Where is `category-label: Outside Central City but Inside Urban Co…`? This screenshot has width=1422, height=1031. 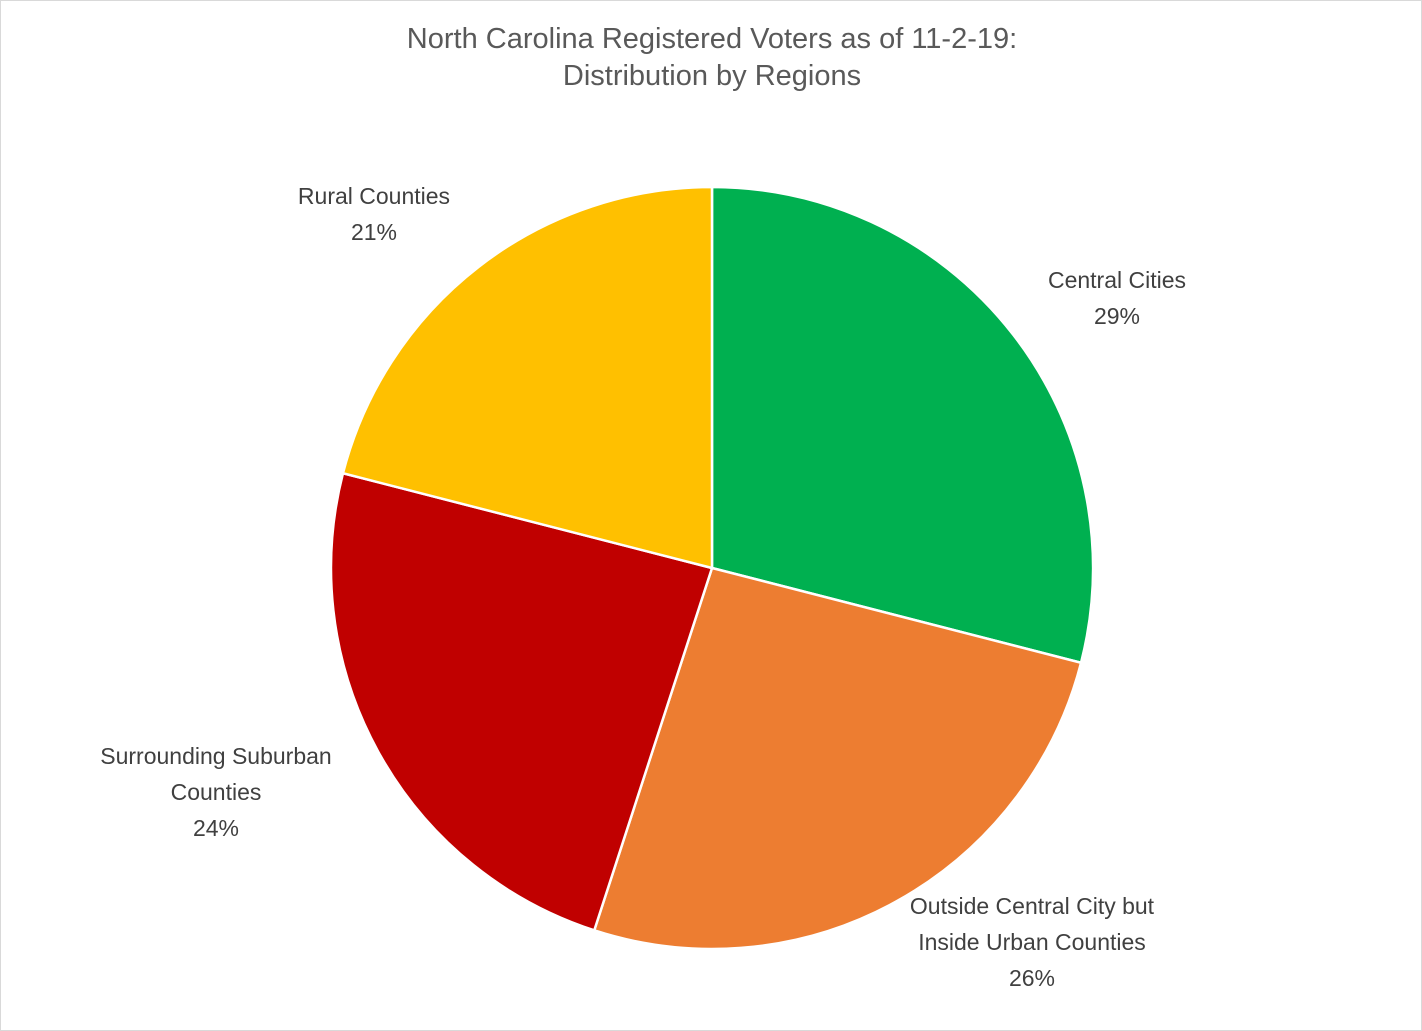
category-label: Outside Central City but Inside Urban Co… is located at coordinates (1032, 924).